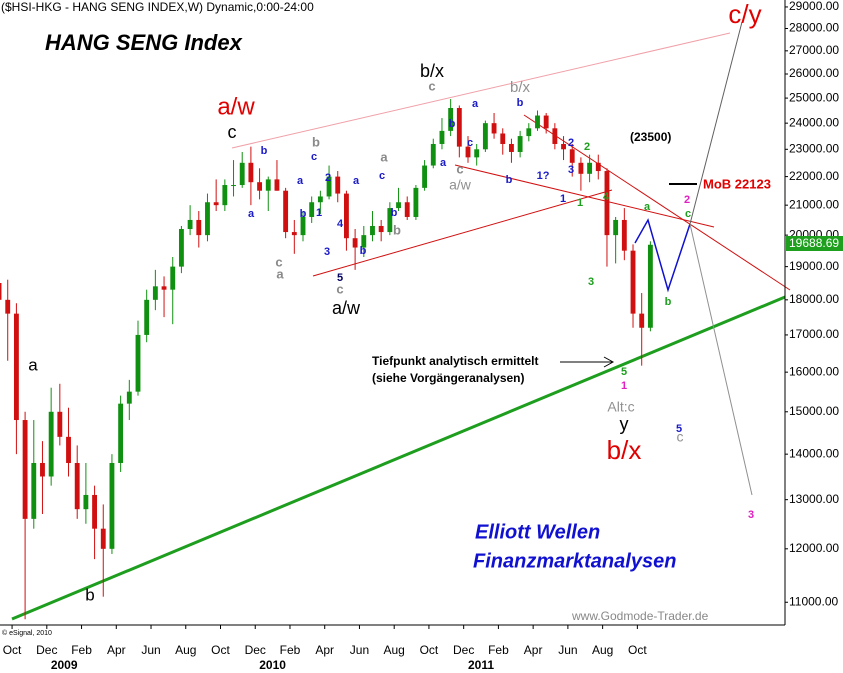  Describe the element at coordinates (455, 361) in the screenshot. I see `annotation: Tiefpunkt analytisch ermittelt` at that location.